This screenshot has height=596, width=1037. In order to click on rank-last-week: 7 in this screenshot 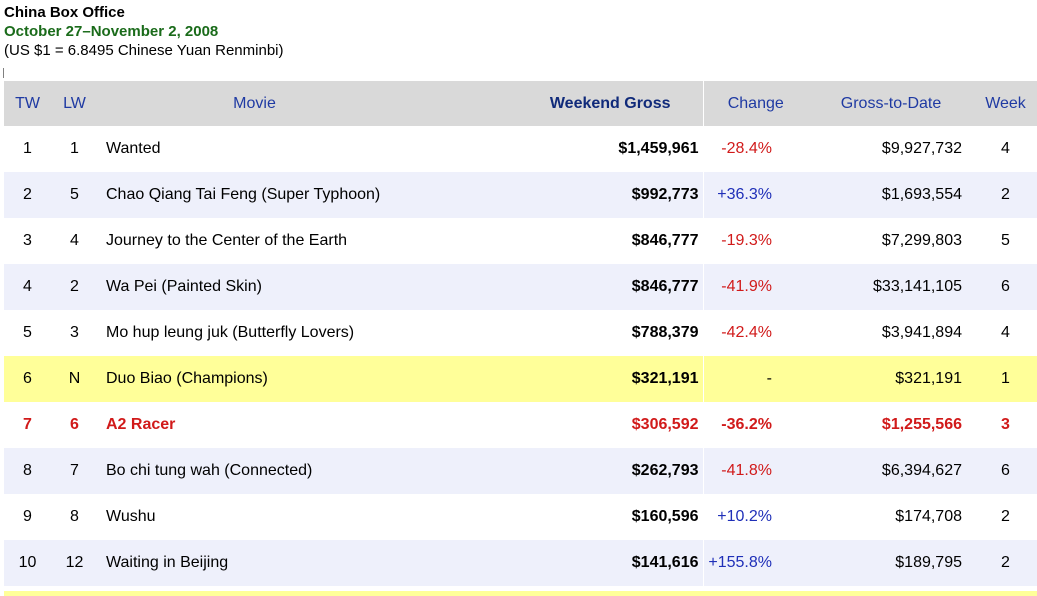, I will do `click(74, 470)`.